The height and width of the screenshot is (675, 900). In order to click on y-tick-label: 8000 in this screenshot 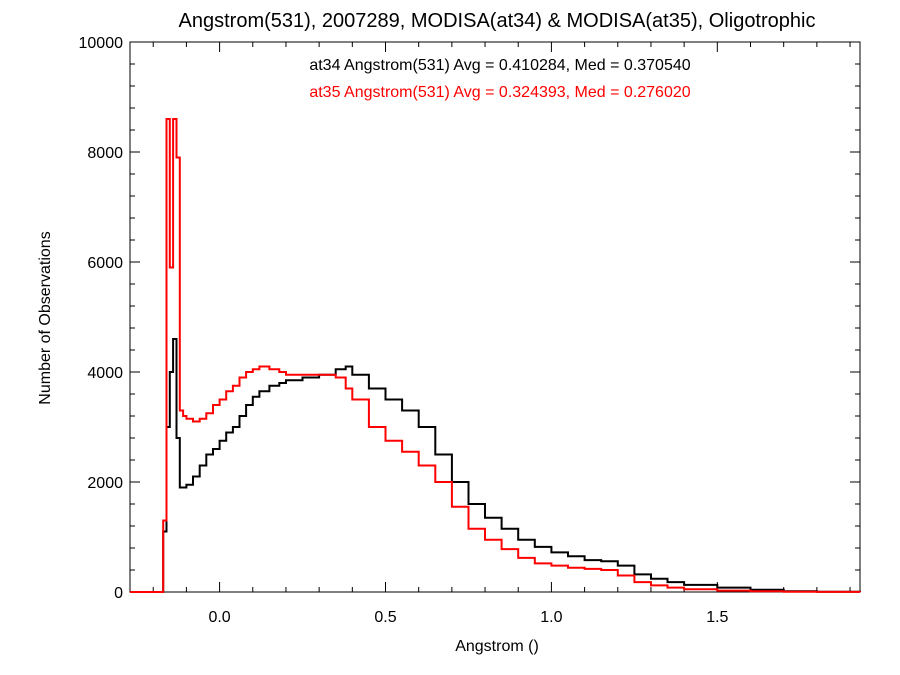, I will do `click(105, 153)`.